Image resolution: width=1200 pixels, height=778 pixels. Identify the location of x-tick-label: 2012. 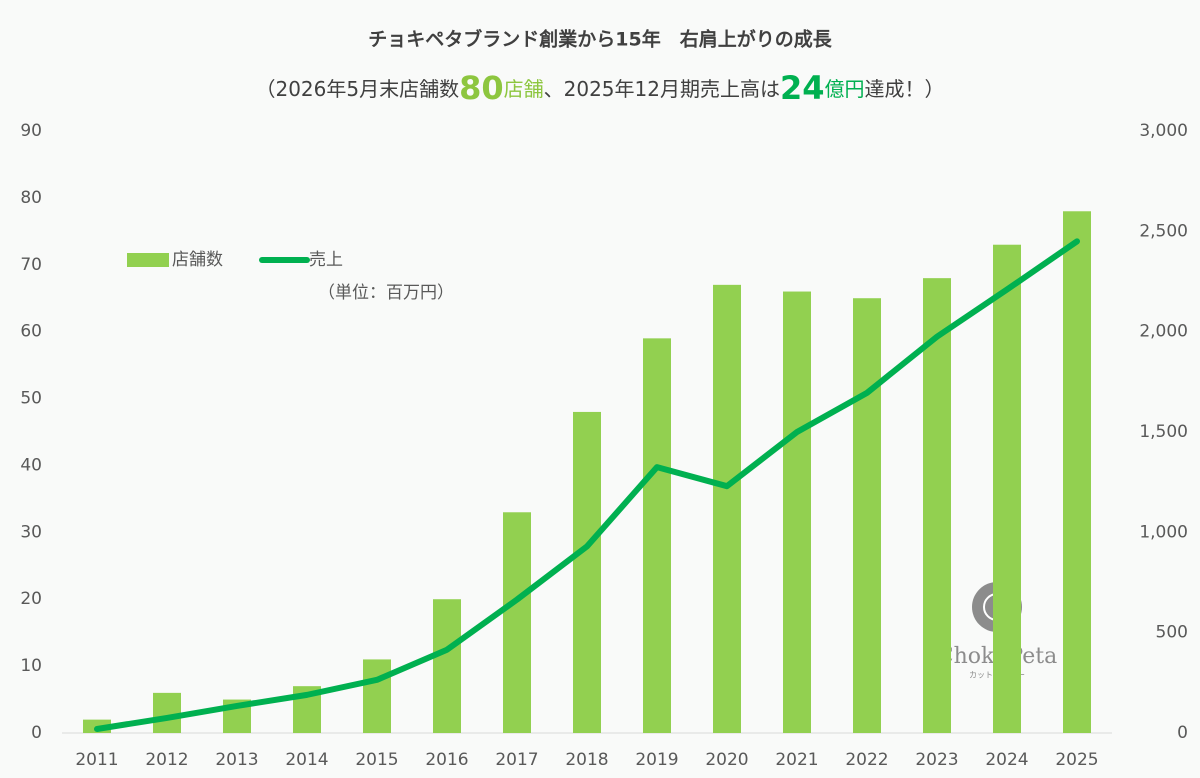
(166, 760).